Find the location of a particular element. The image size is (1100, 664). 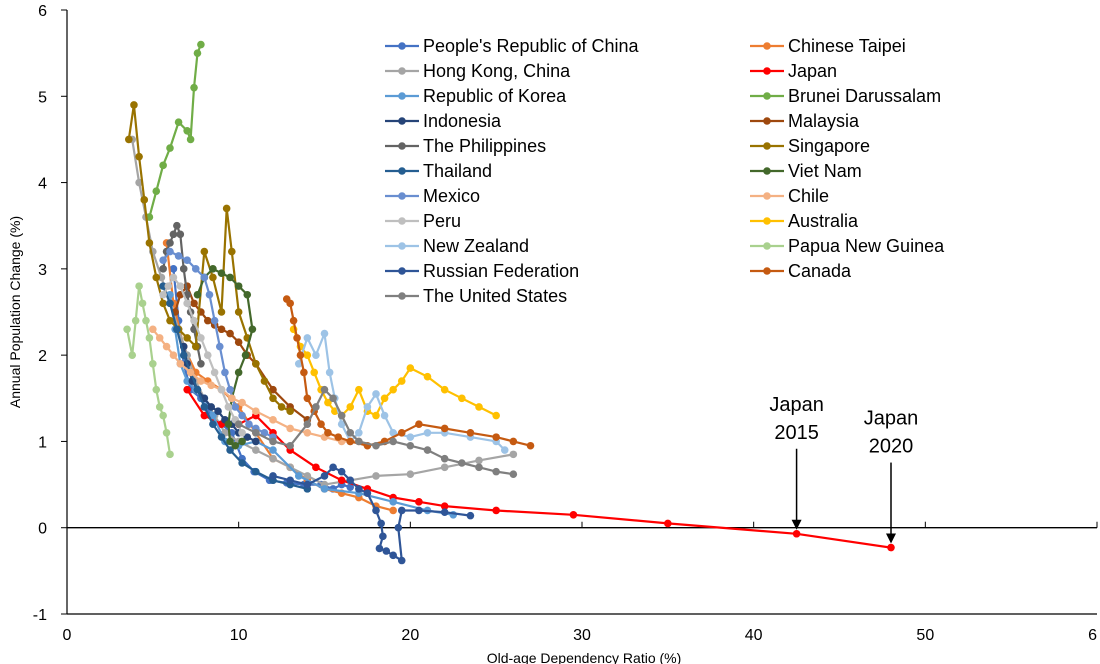

series-line is located at coordinates (394, 372).